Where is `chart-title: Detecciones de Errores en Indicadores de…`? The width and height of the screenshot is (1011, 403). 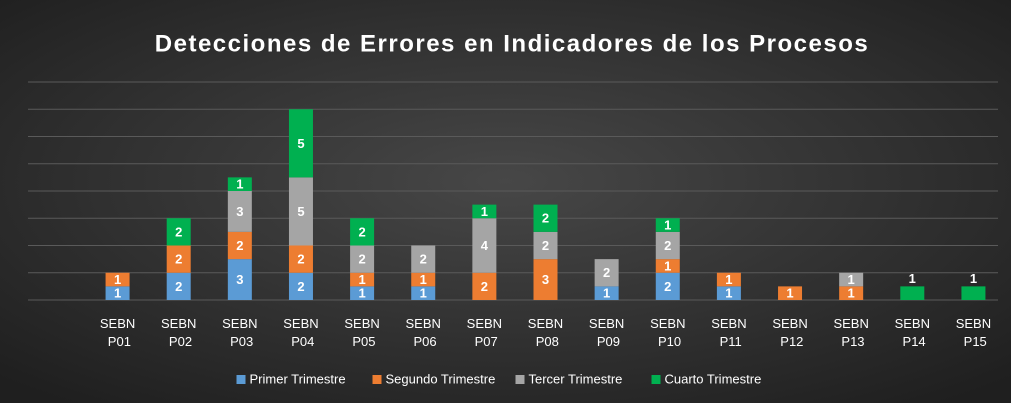 chart-title: Detecciones de Errores en Indicadores de… is located at coordinates (512, 43).